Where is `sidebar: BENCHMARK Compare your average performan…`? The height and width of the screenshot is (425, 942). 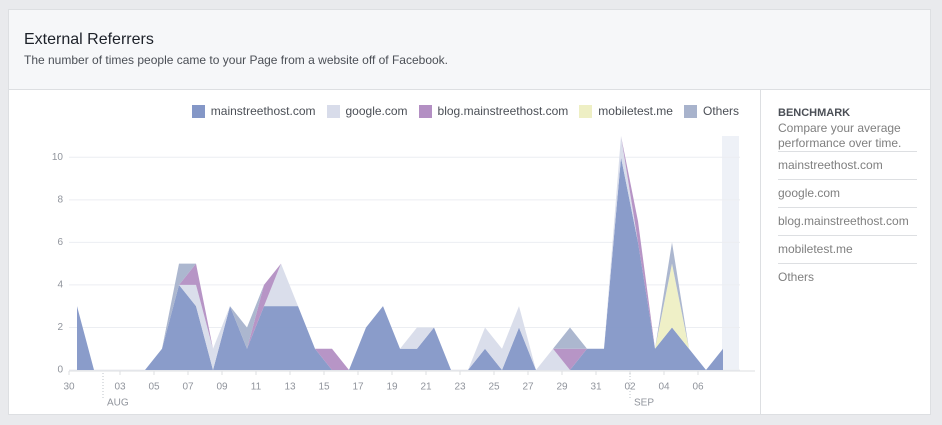
sidebar: BENCHMARK Compare your average performan… is located at coordinates (846, 252).